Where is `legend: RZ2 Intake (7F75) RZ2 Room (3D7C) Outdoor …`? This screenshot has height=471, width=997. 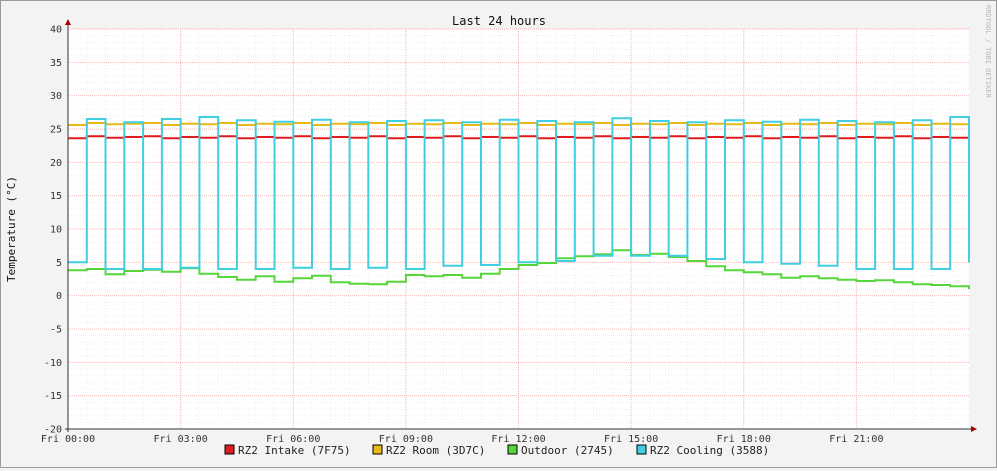
legend: RZ2 Intake (7F75) RZ2 Room (3D7C) Outdoor … is located at coordinates (496, 450).